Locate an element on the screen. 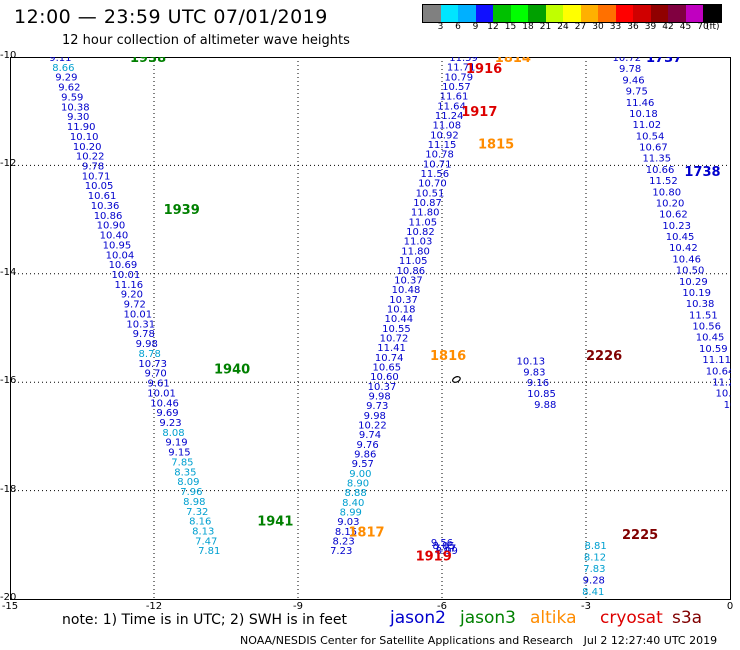 Image resolution: width=740 pixels, height=650 pixels. swh-value: 9.16 is located at coordinates (538, 383).